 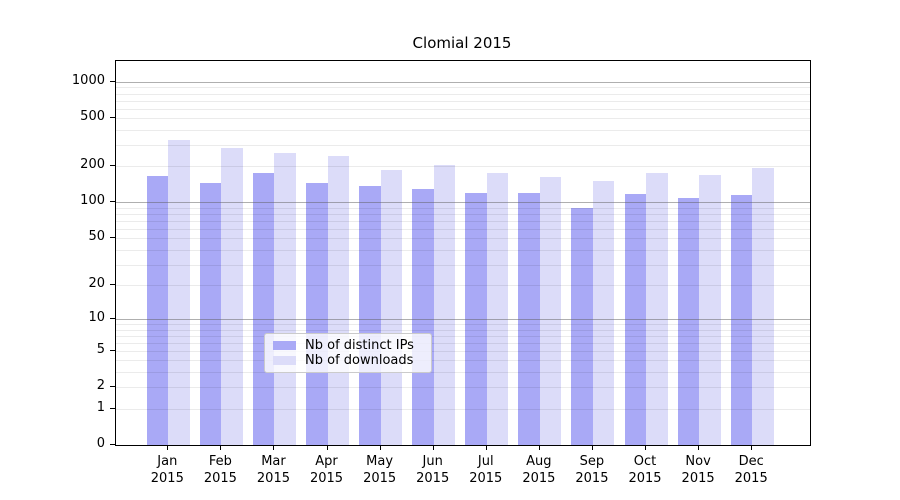 I want to click on legend-label-downloads: Nb of downloads, so click(x=359, y=360).